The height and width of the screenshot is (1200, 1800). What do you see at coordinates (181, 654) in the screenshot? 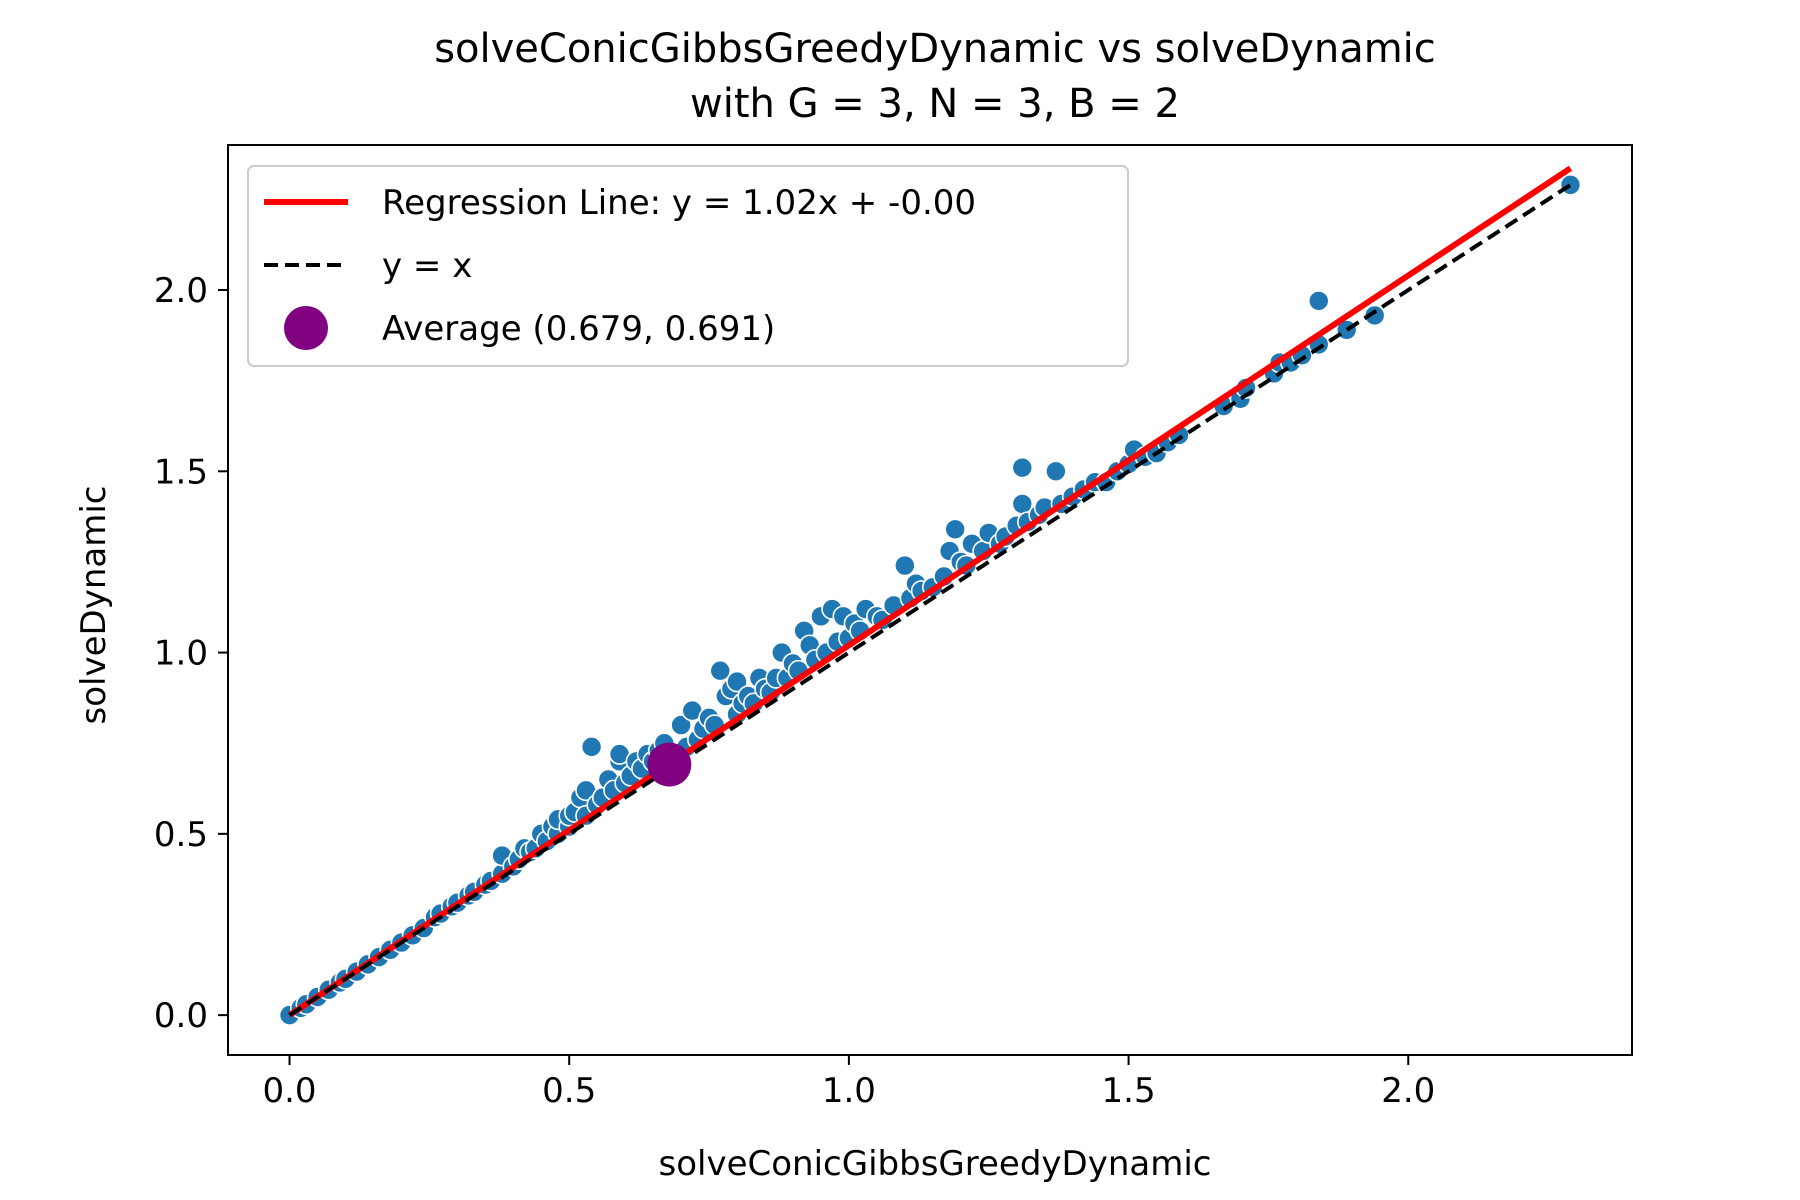
I see `y-tick-label: 1.0` at bounding box center [181, 654].